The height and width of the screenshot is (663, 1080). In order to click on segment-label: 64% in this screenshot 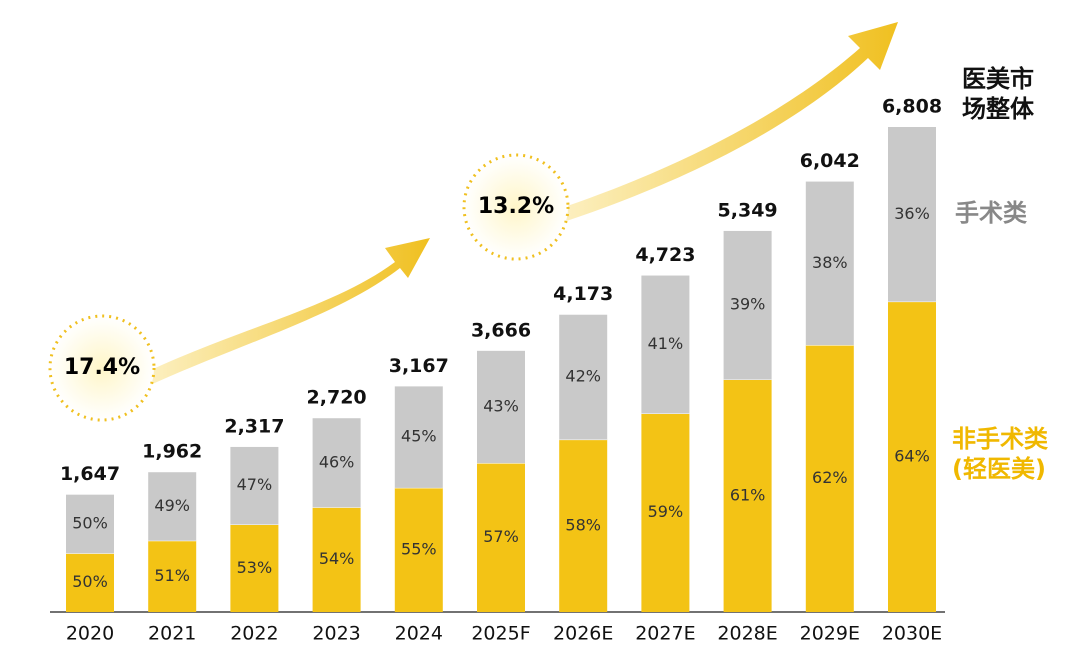, I will do `click(912, 455)`.